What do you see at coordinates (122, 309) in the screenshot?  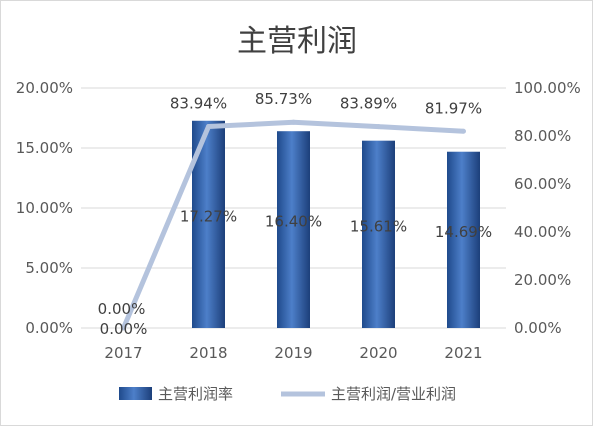 I see `line-data-label: 0.00%` at bounding box center [122, 309].